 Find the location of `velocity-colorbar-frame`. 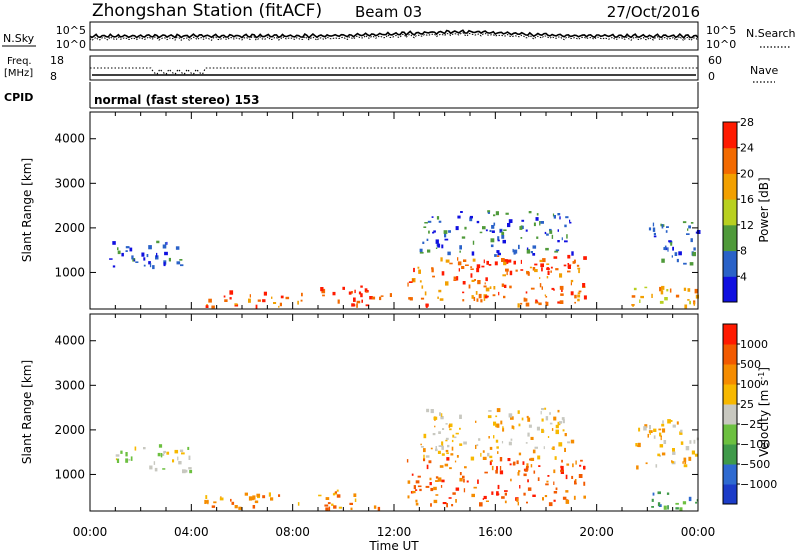

velocity-colorbar-frame is located at coordinates (730, 414).